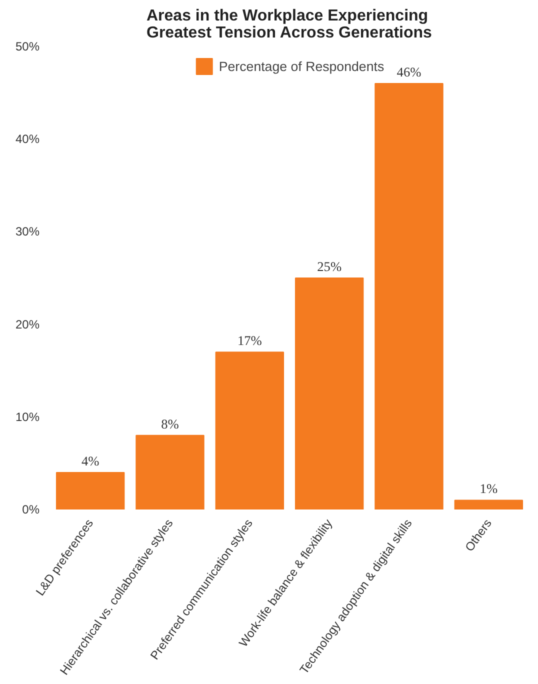  I want to click on y-tick-label: 20%, so click(27, 324).